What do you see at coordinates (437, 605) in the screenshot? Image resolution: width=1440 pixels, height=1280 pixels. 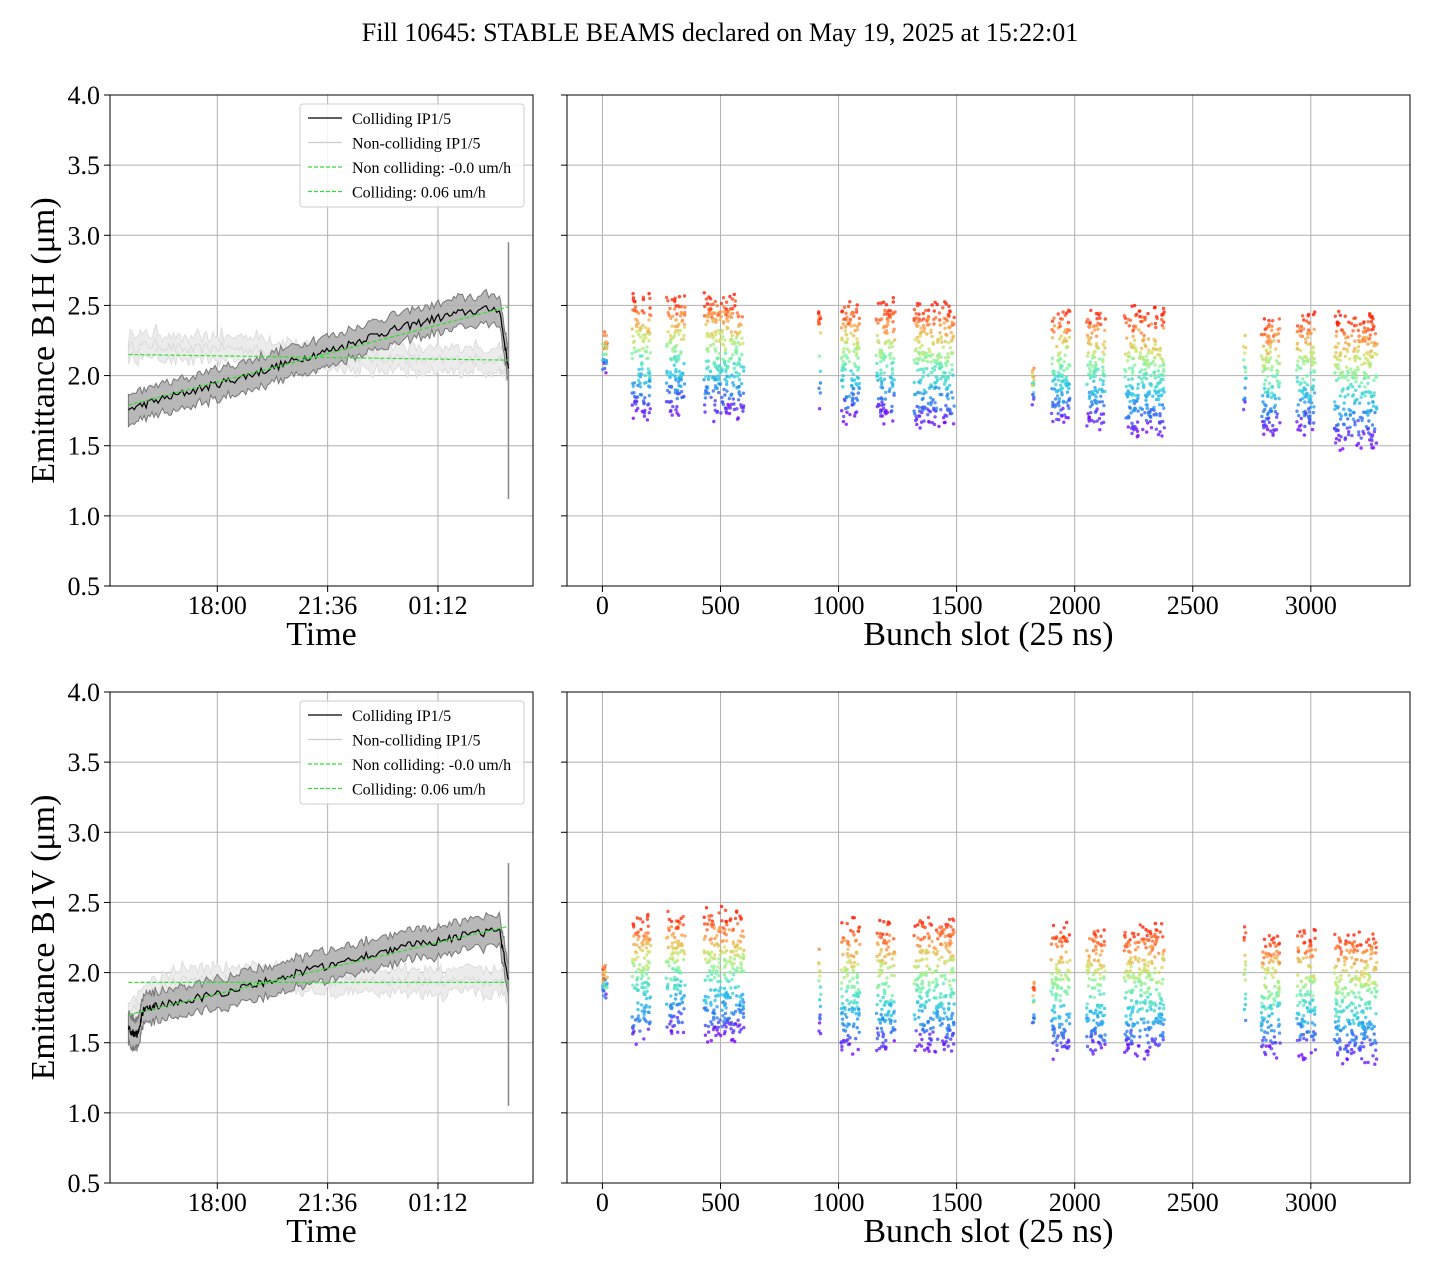 I see `x-tick-label: 01:12` at bounding box center [437, 605].